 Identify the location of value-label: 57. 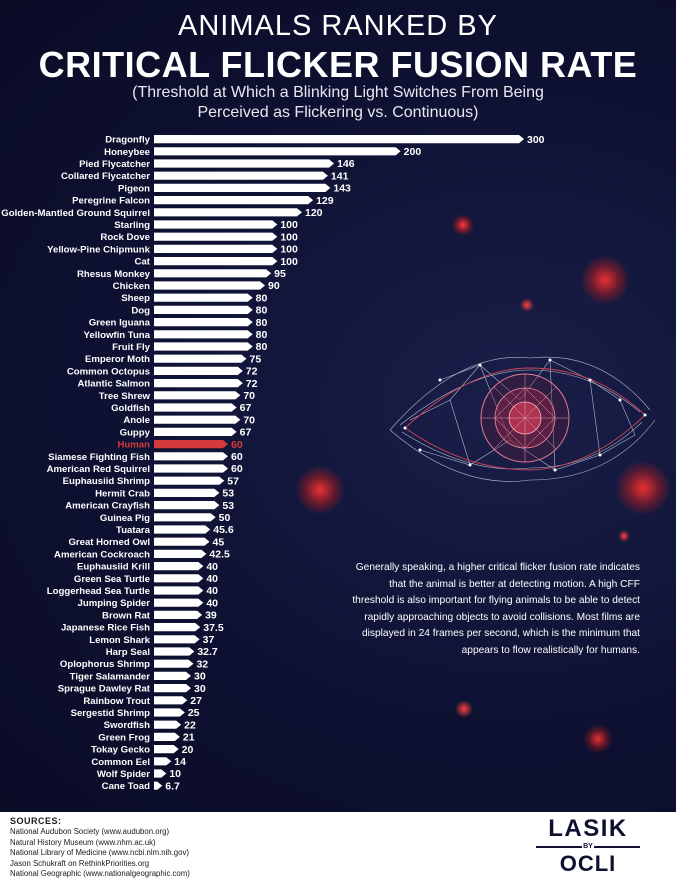
(233, 481).